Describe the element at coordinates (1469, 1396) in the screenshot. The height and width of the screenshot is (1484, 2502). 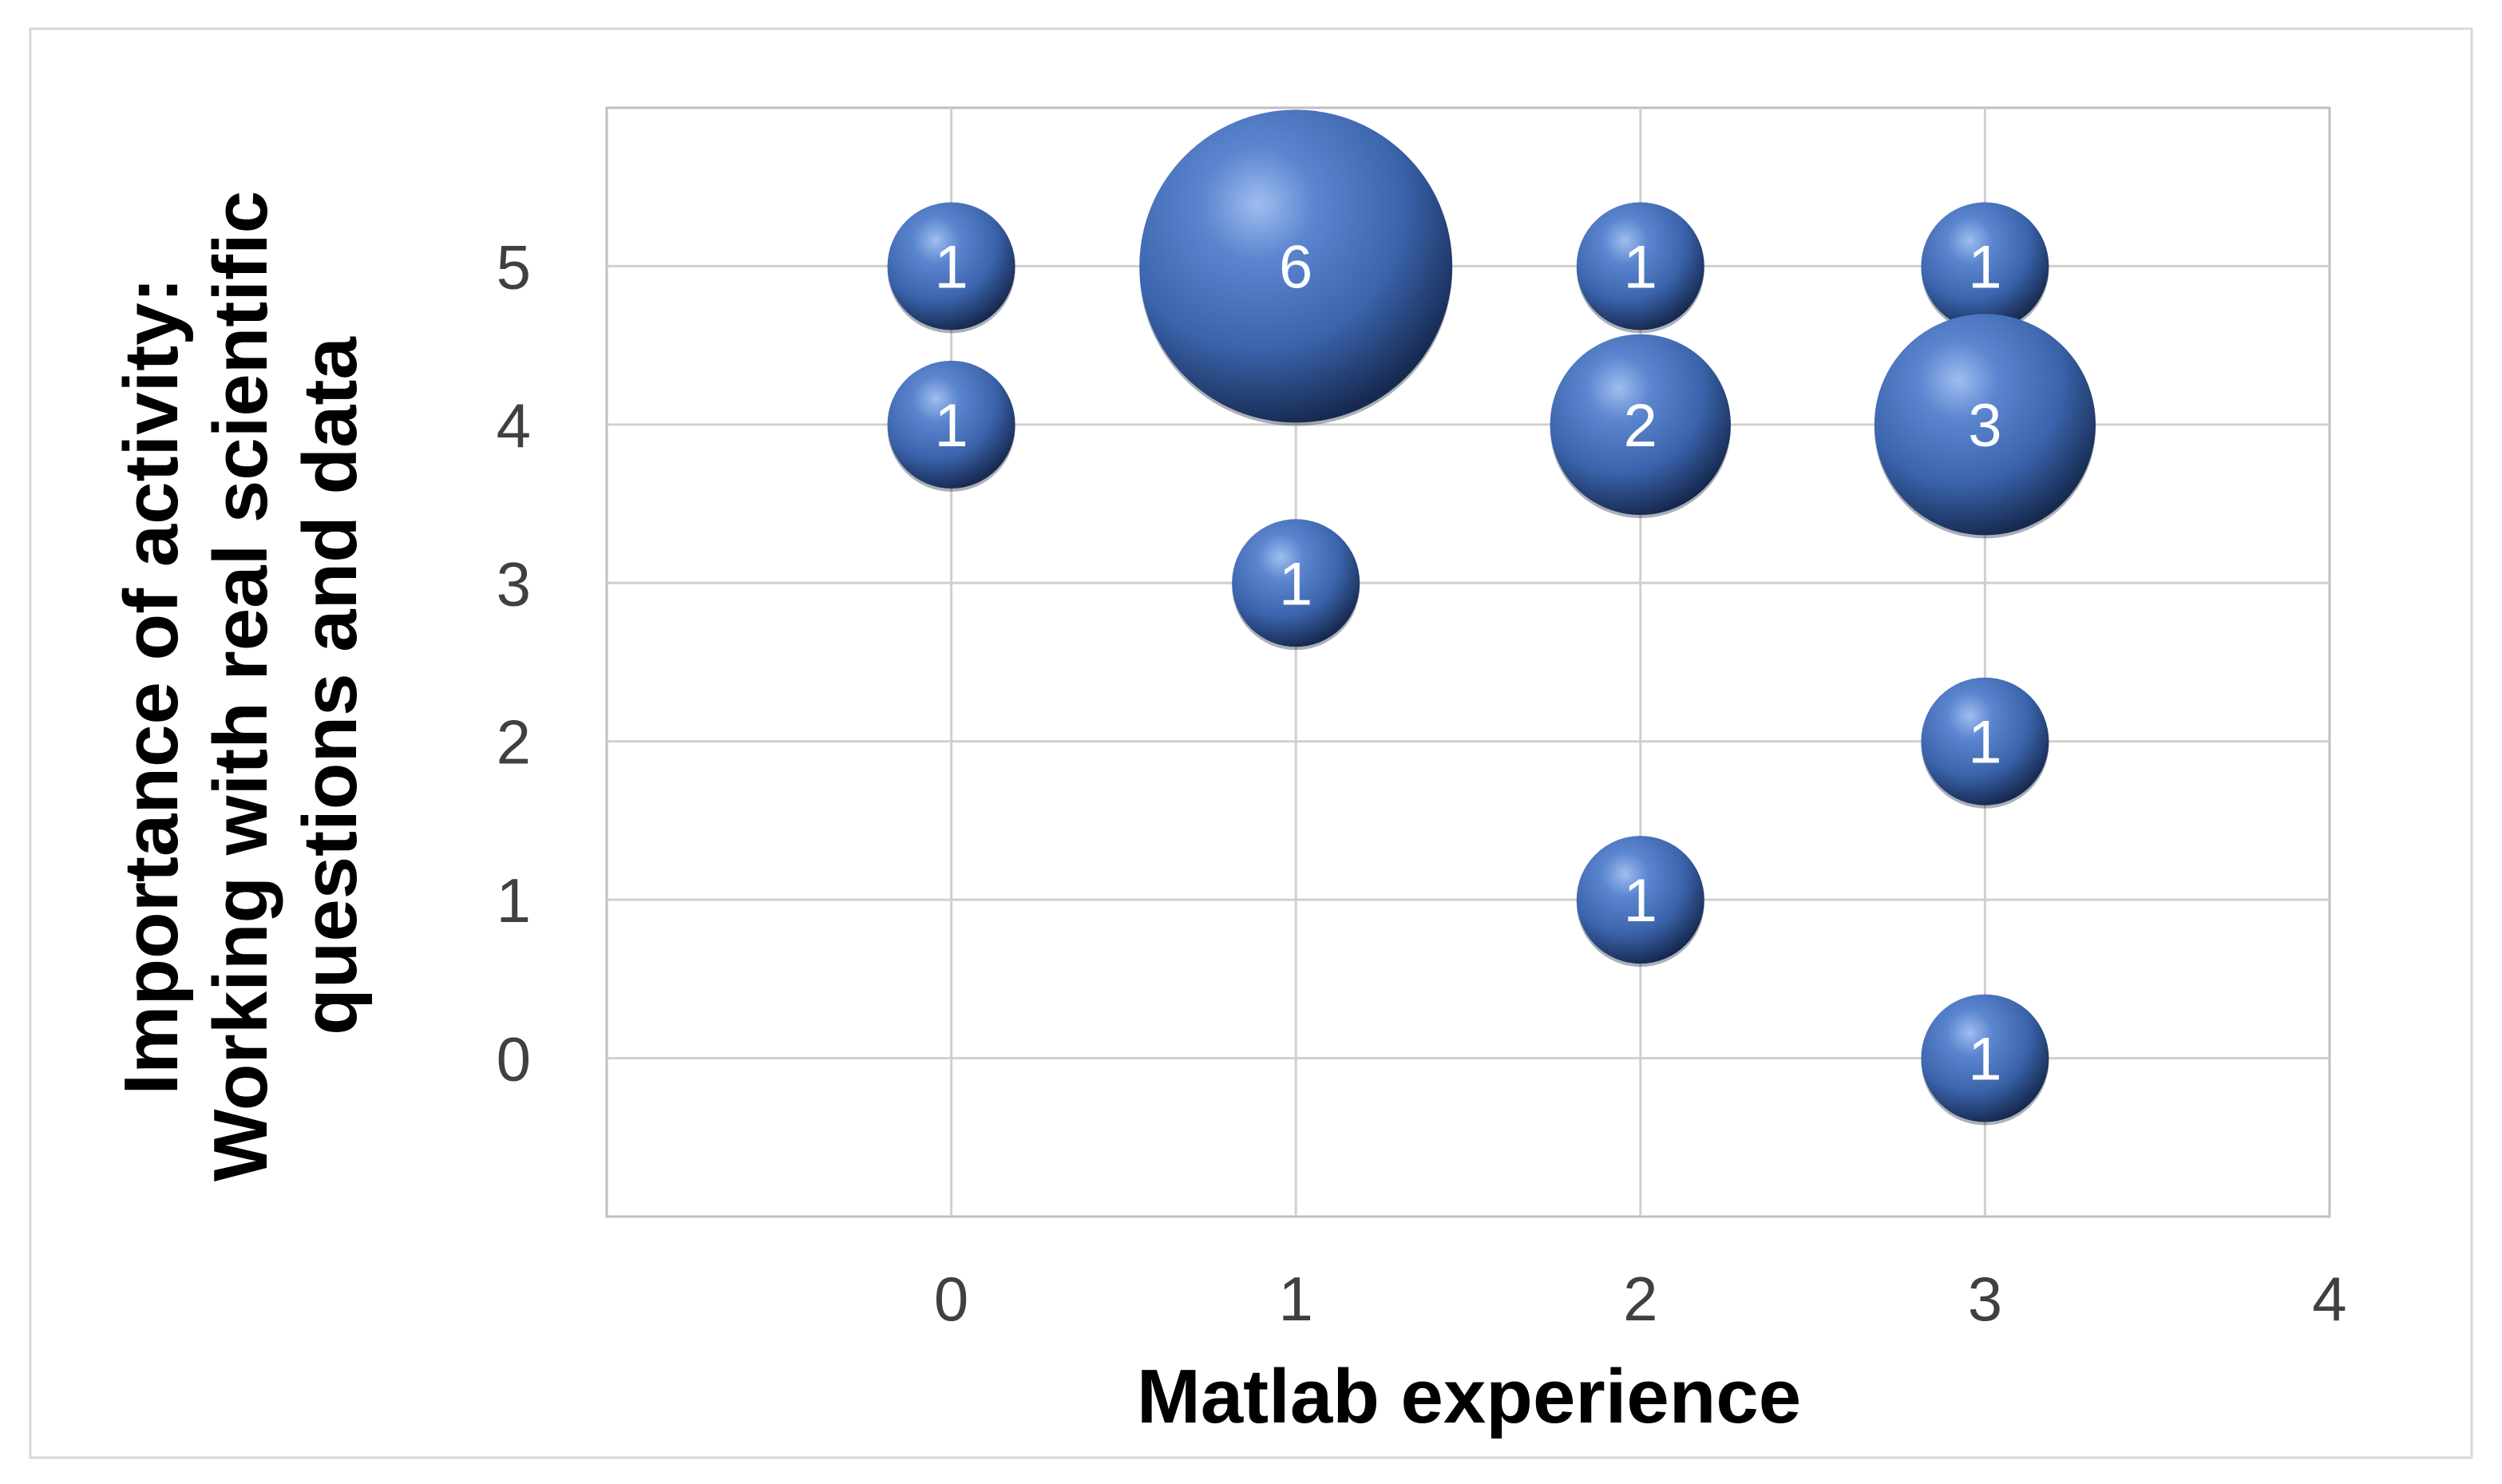
I see `x-axis-title: Matlab experience` at that location.